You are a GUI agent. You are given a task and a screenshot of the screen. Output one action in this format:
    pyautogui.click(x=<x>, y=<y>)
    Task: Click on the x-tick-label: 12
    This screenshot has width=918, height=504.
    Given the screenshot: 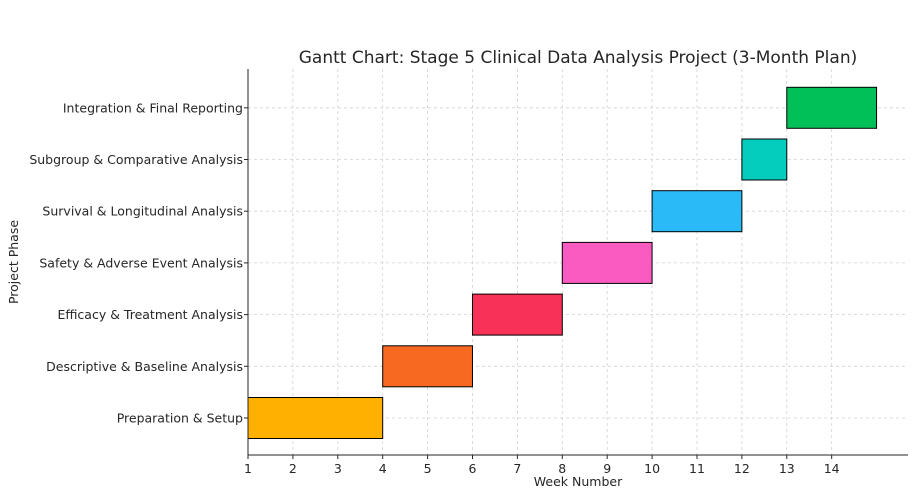 What is the action you would take?
    pyautogui.click(x=742, y=468)
    